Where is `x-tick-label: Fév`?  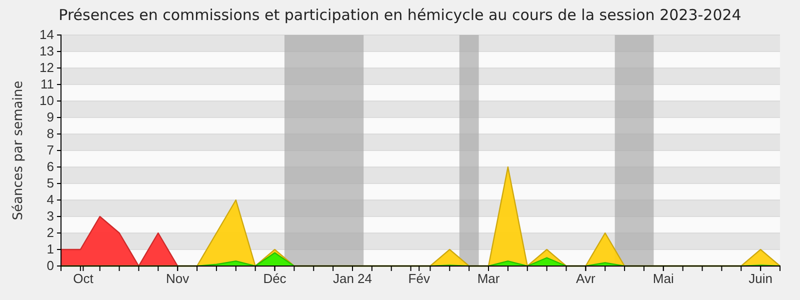
x-tick-label: Fév is located at coordinates (419, 278).